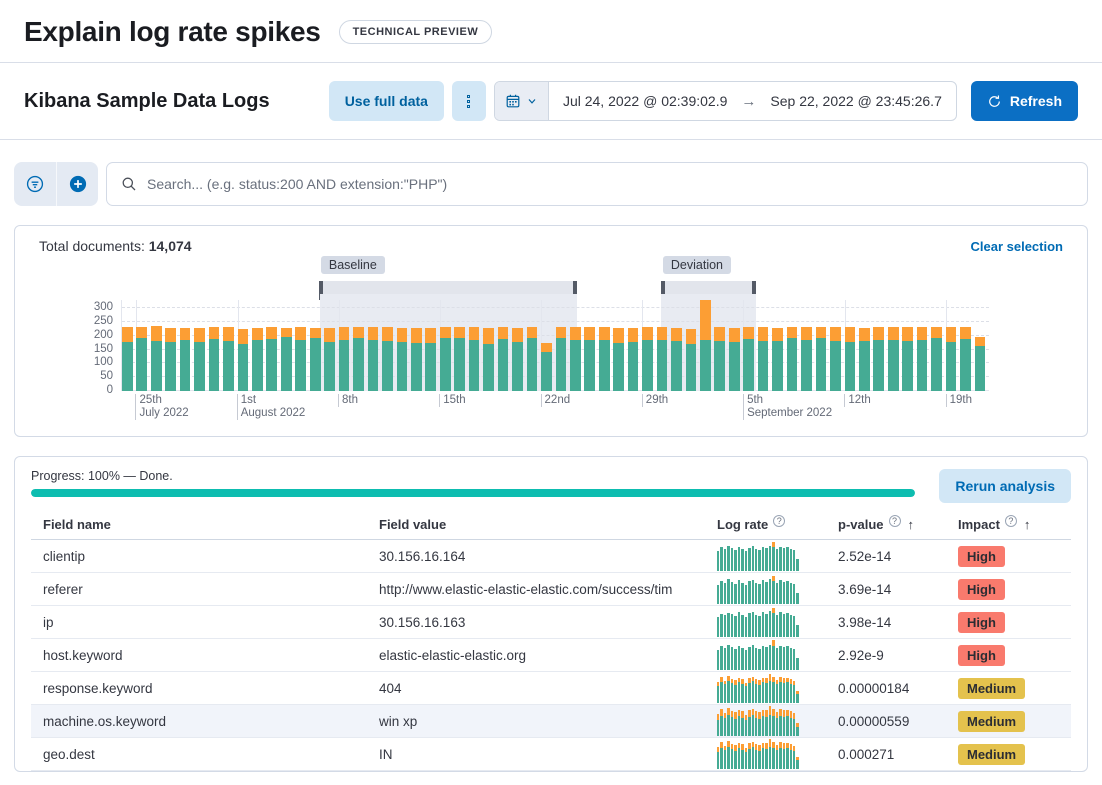  Describe the element at coordinates (574, 290) in the screenshot. I see `baseline-brush-handle-right` at that location.